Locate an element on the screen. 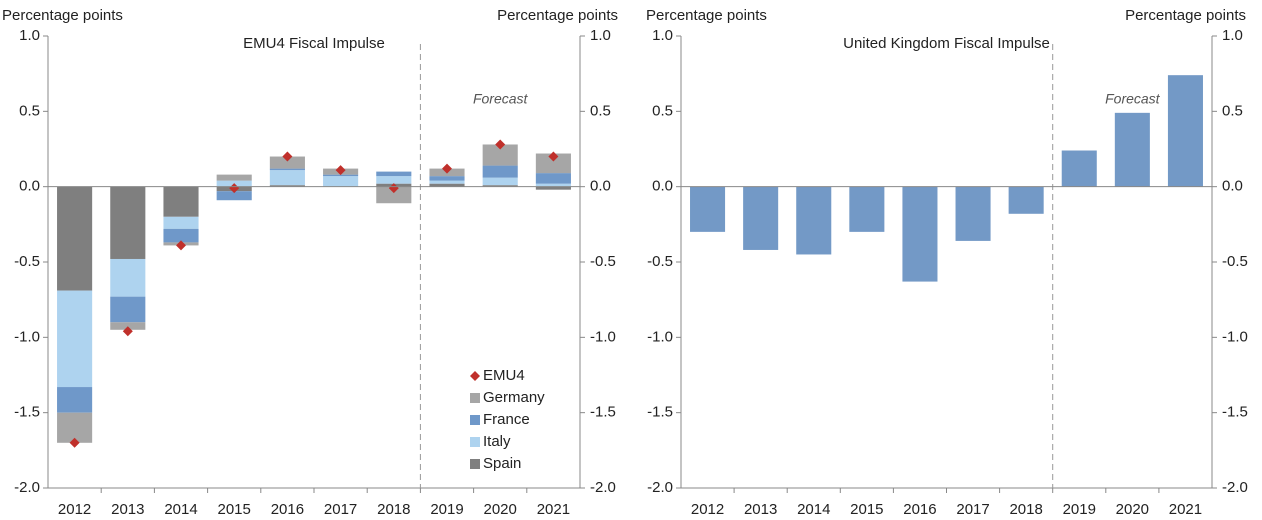 Image resolution: width=1262 pixels, height=520 pixels. y-tick-label: -1.0 is located at coordinates (660, 336).